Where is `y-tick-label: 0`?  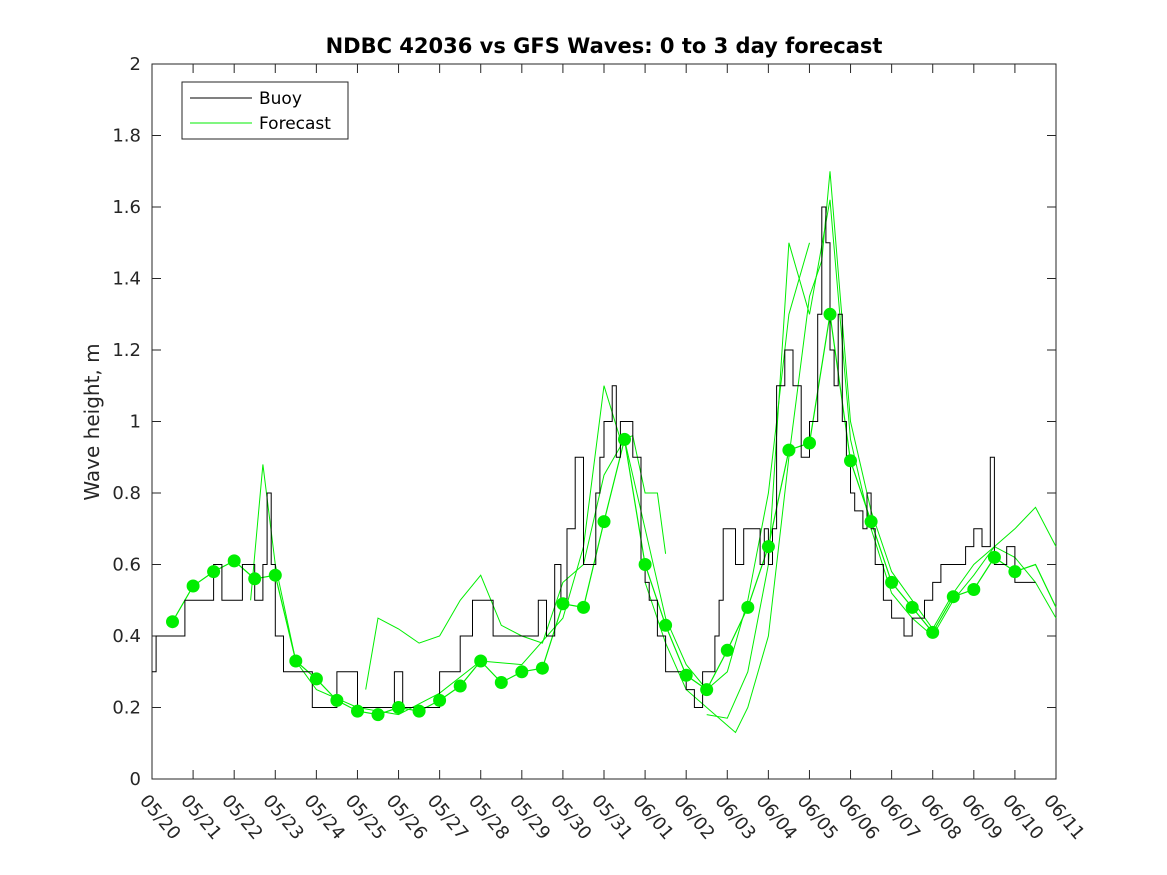
y-tick-label: 0 is located at coordinates (135, 779).